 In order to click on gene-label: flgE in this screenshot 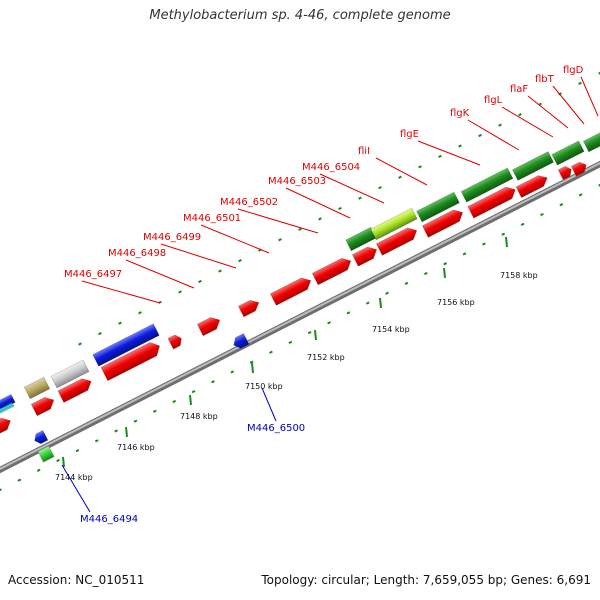, I will do `click(409, 134)`.